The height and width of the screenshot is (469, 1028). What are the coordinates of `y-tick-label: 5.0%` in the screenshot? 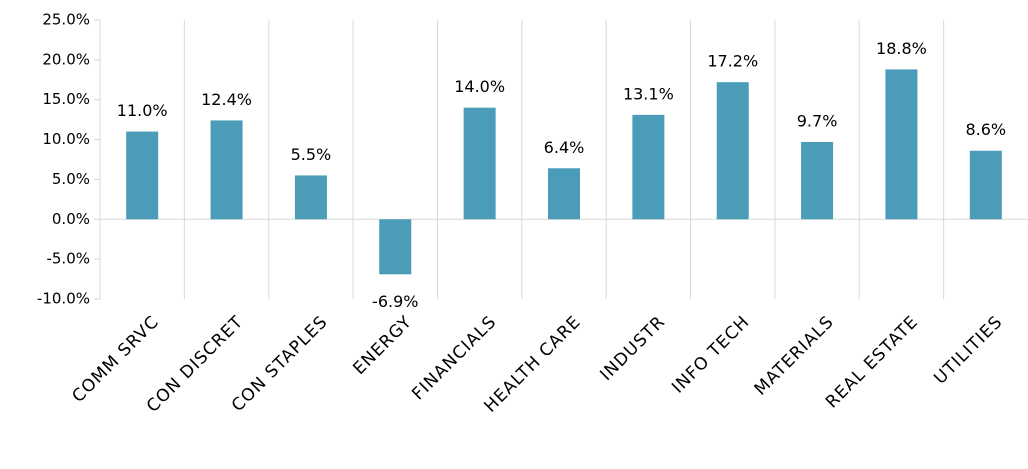 It's located at (71, 179).